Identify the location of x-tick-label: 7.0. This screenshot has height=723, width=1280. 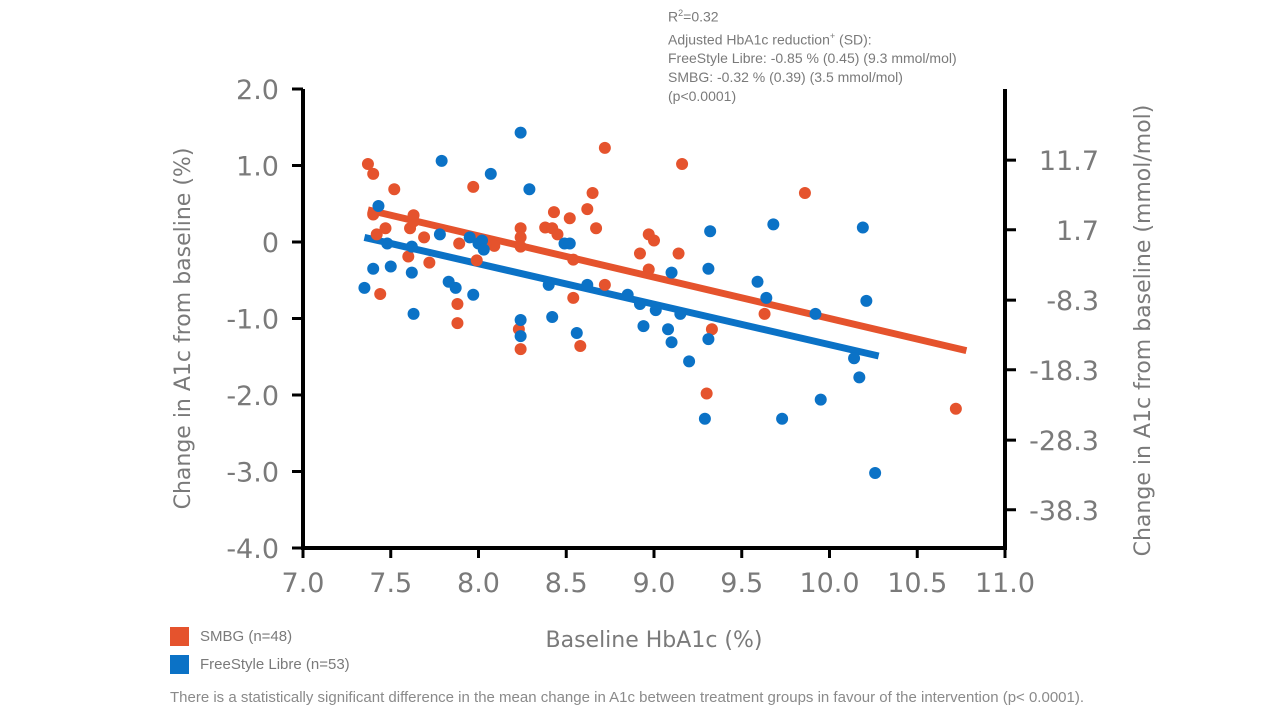
(303, 583).